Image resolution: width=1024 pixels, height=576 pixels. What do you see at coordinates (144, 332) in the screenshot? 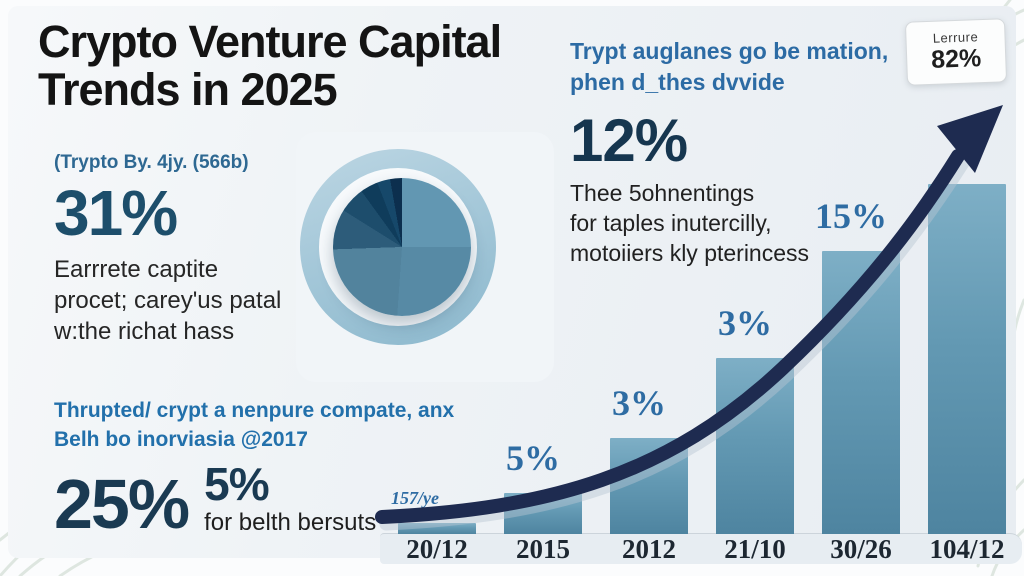
I see `left-stat-desc-line: w:the richat hass` at bounding box center [144, 332].